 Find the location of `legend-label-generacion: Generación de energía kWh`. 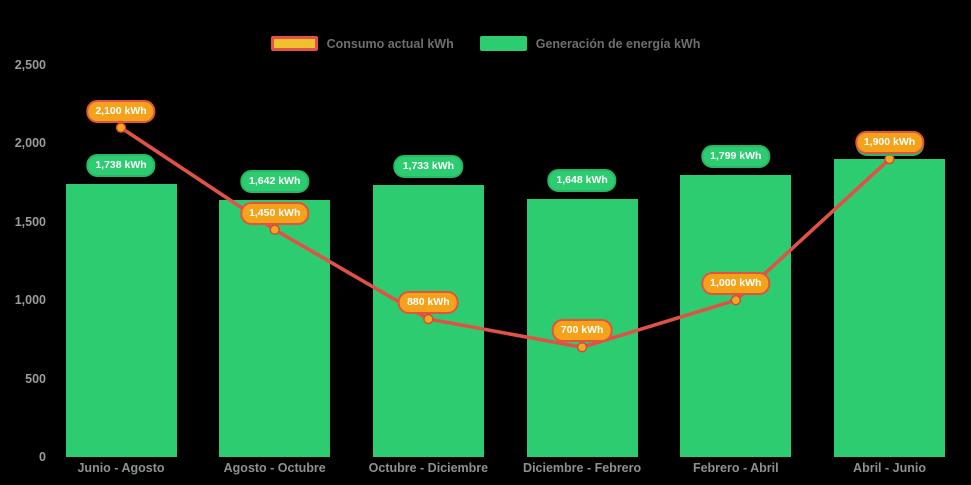

legend-label-generacion: Generación de energía kWh is located at coordinates (618, 43).